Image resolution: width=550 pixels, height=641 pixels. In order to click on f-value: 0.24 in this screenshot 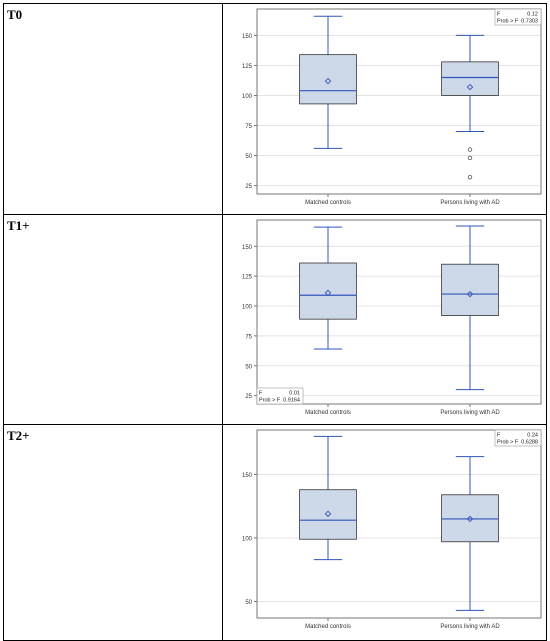, I will do `click(532, 436)`.